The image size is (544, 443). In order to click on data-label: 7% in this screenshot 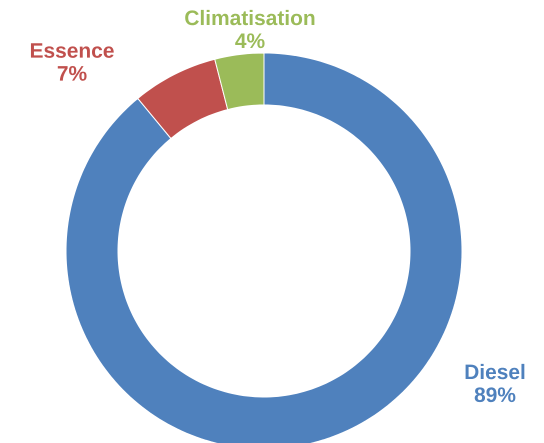, I will do `click(72, 73)`.